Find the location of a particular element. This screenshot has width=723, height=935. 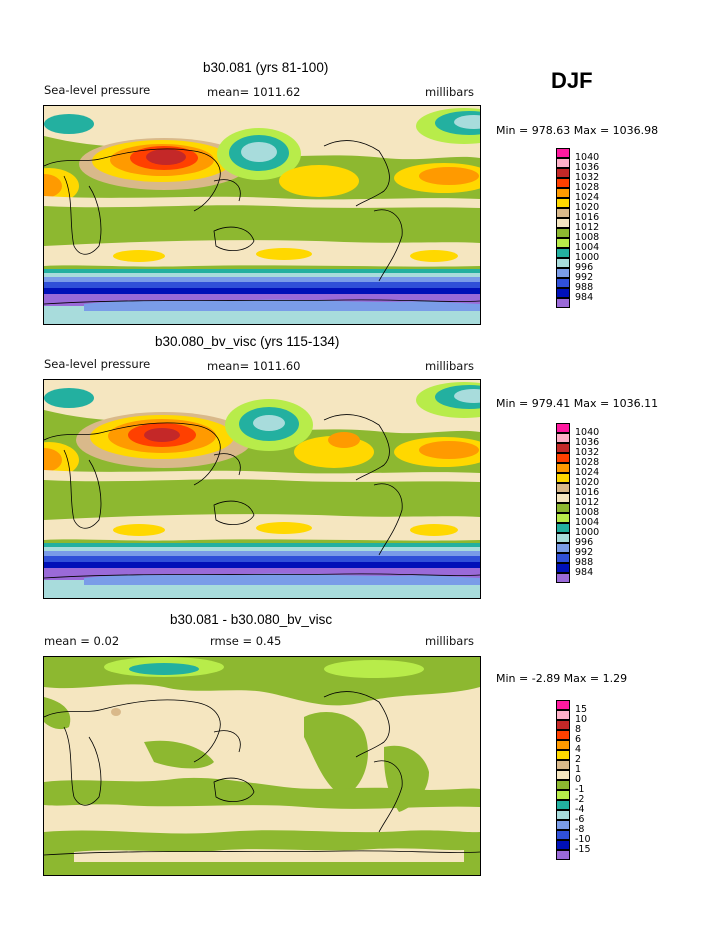

p1-atl-high-inner is located at coordinates (449, 176).